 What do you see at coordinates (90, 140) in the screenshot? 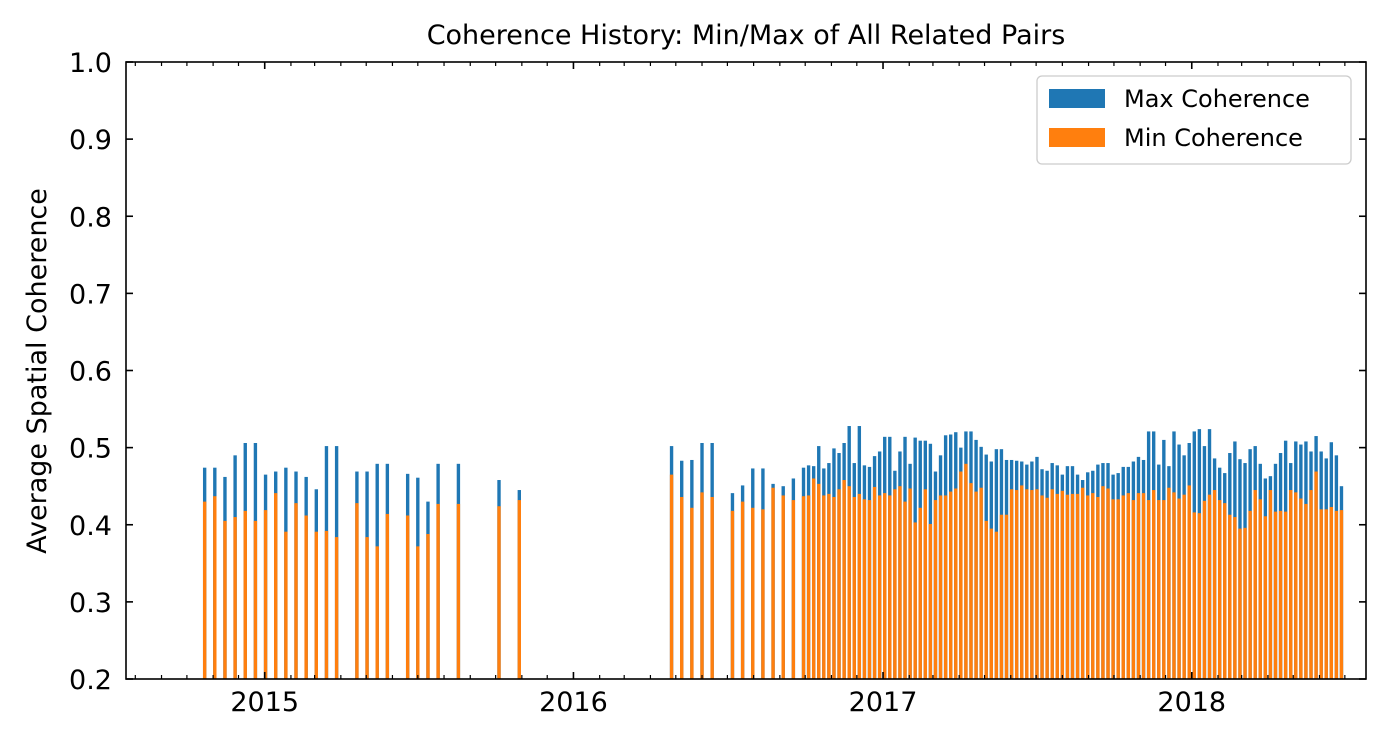
I see `y-tick-label: 0.9` at bounding box center [90, 140].